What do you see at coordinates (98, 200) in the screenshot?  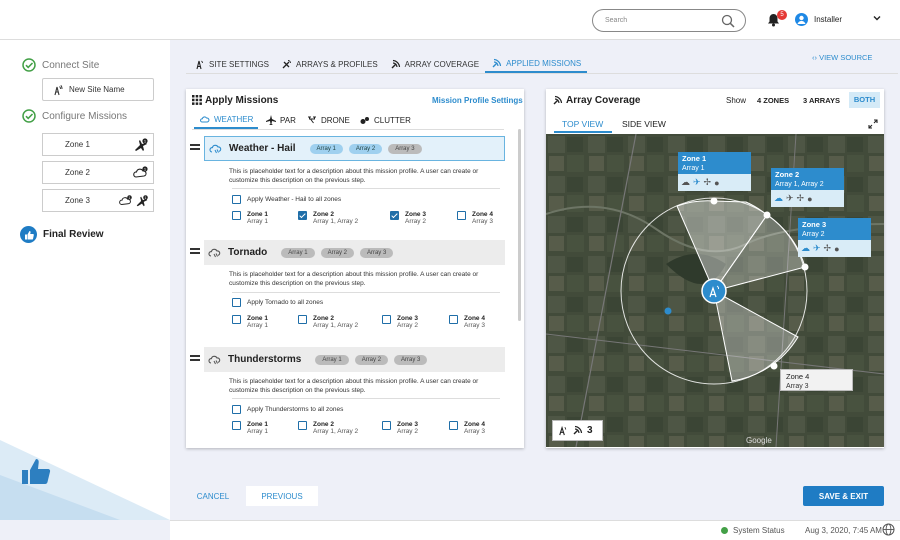 I see `sidebar-zone-3: Zone 3 1 1` at bounding box center [98, 200].